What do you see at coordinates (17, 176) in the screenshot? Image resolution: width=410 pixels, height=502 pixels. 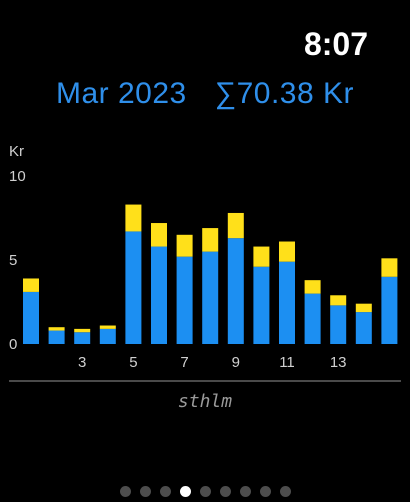 I see `y-tick-label: 10` at bounding box center [17, 176].